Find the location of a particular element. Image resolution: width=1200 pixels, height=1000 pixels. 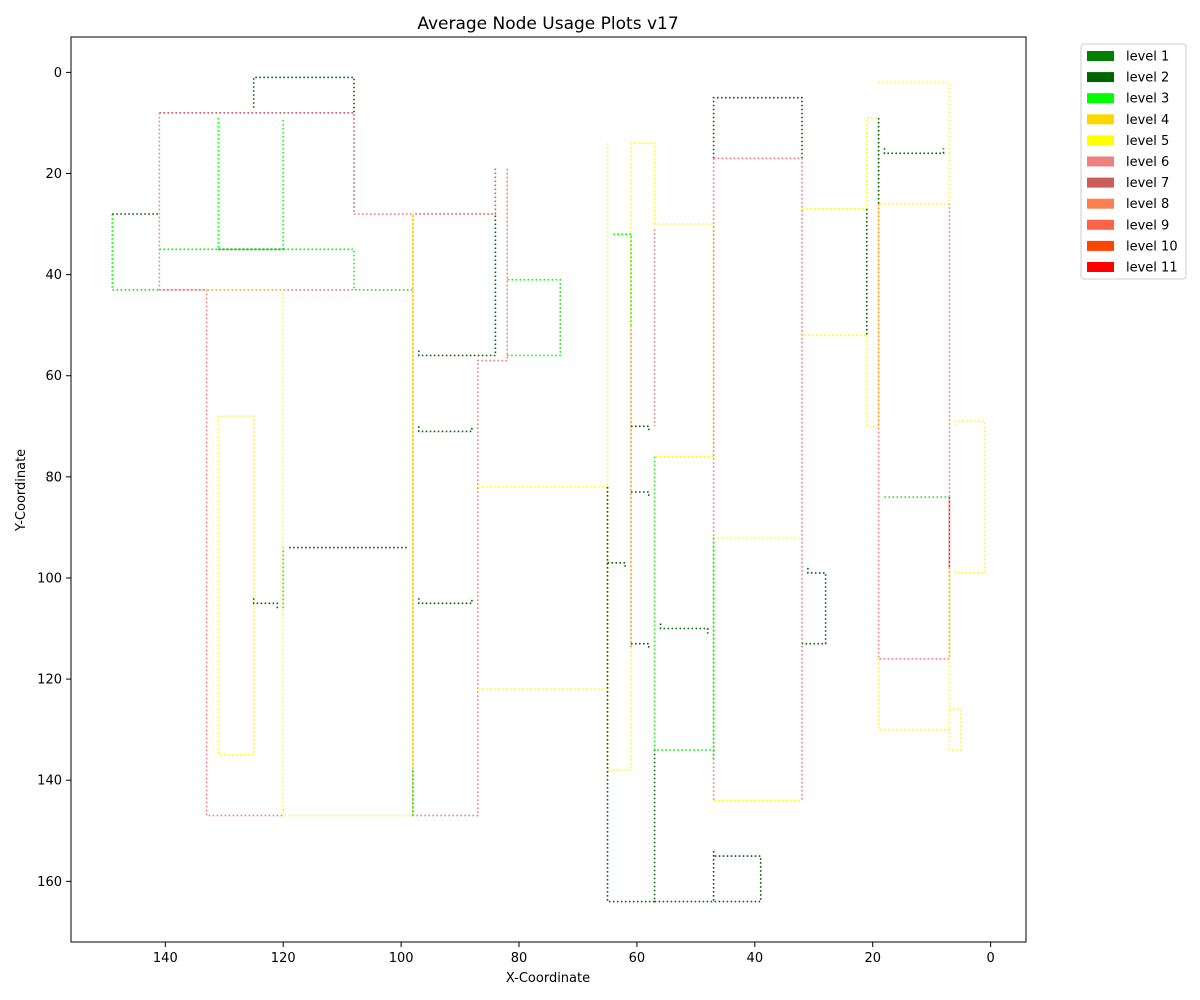

y-tick-label: 0 is located at coordinates (58, 73).